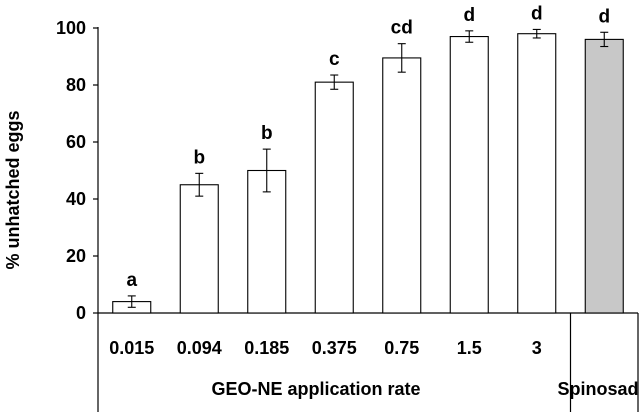 The width and height of the screenshot is (642, 416). What do you see at coordinates (334, 348) in the screenshot?
I see `x-tick-label: 0.375` at bounding box center [334, 348].